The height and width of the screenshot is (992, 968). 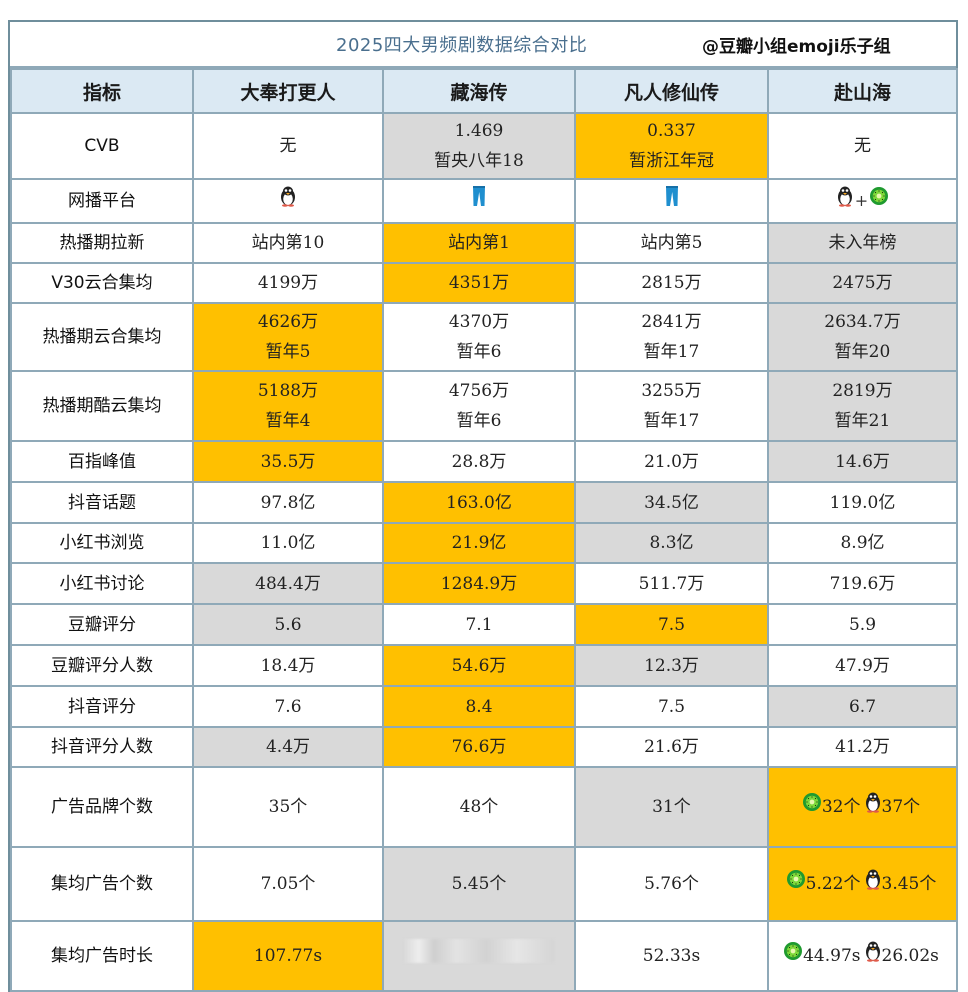 I want to click on metric-label: 抖音评分, so click(x=102, y=706).